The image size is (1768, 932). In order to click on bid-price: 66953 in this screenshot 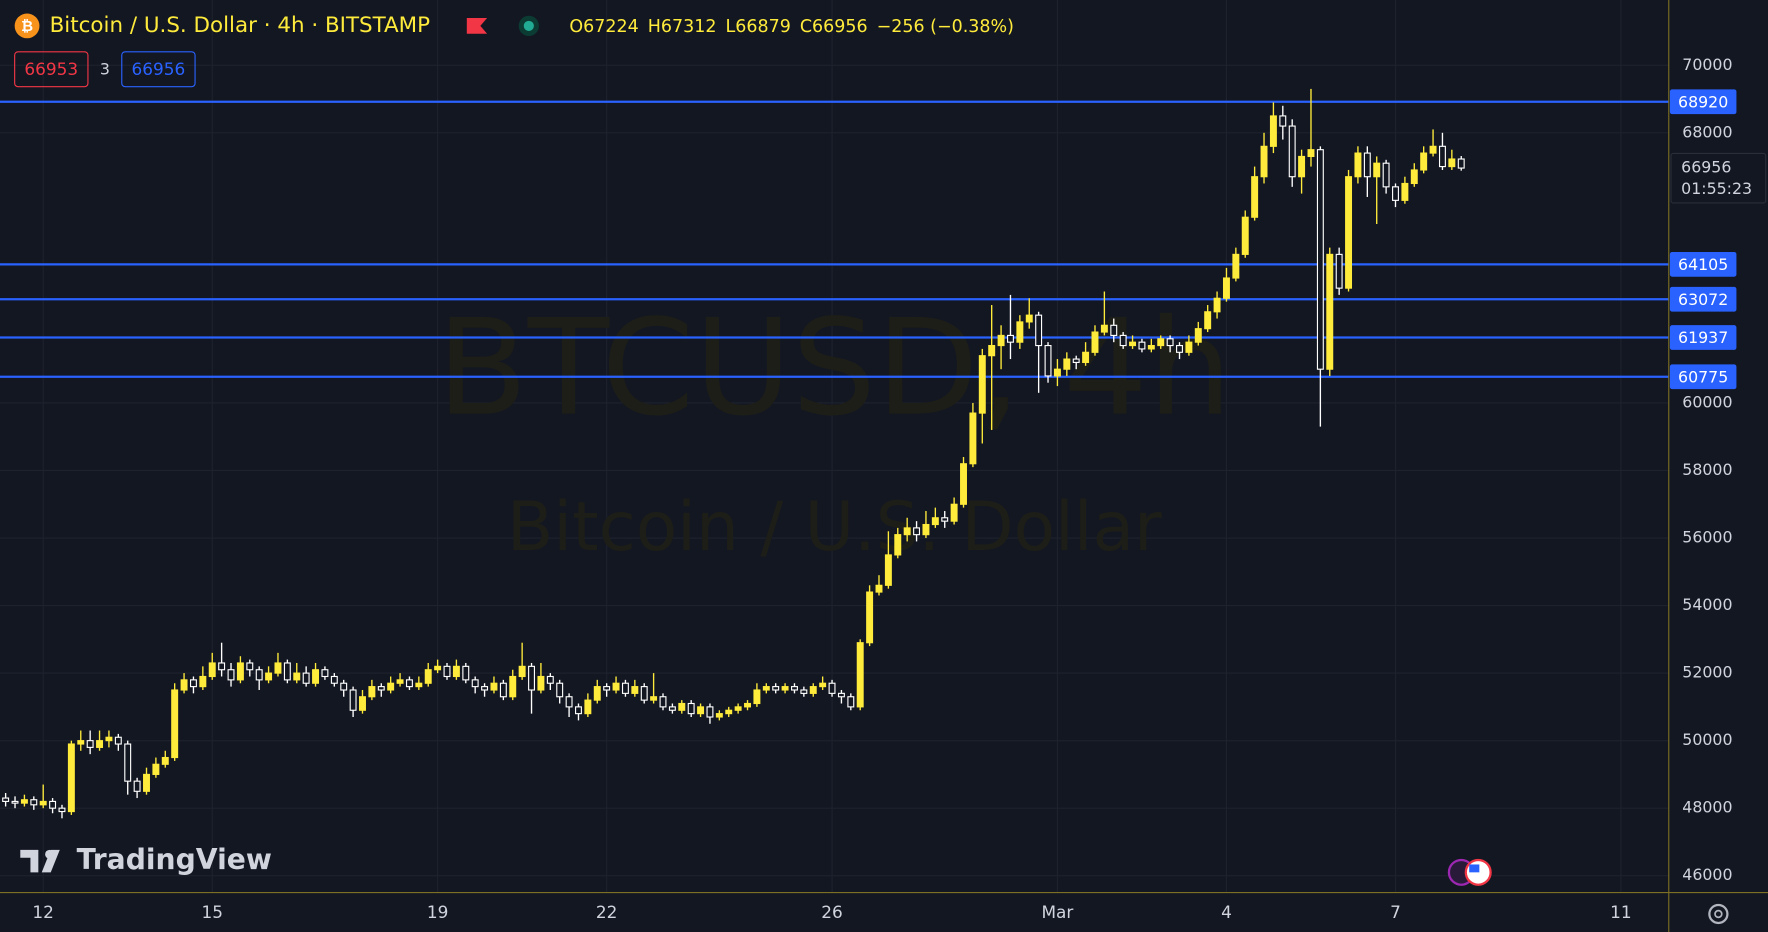, I will do `click(51, 69)`.